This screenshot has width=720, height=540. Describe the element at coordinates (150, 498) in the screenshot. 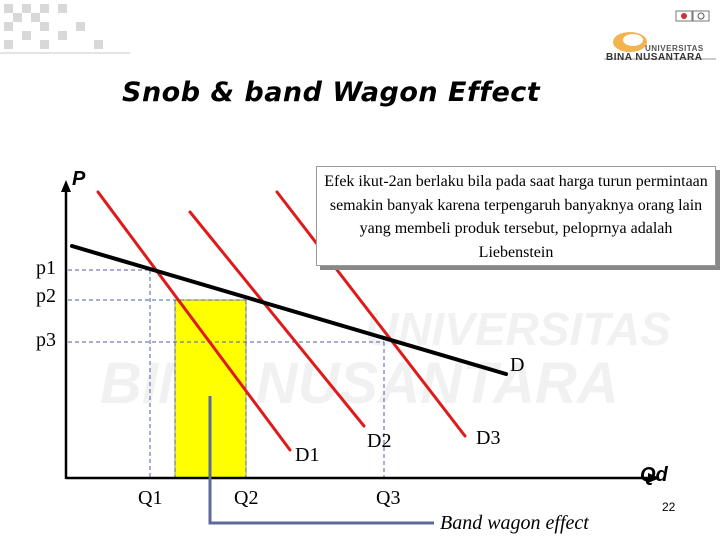

I see `quantity-label-q1: Q1` at that location.